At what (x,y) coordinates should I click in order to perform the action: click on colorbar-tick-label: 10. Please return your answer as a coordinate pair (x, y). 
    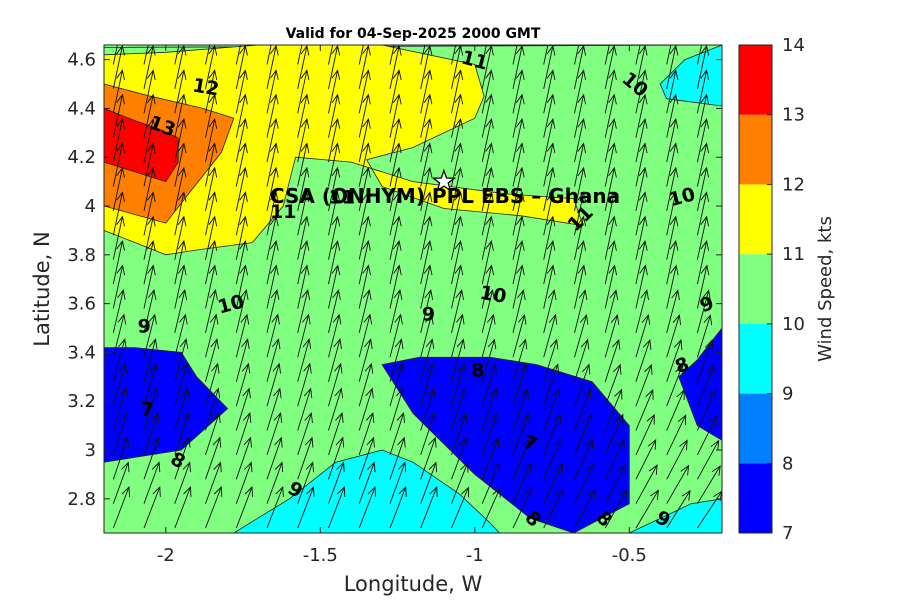
    Looking at the image, I should click on (793, 324).